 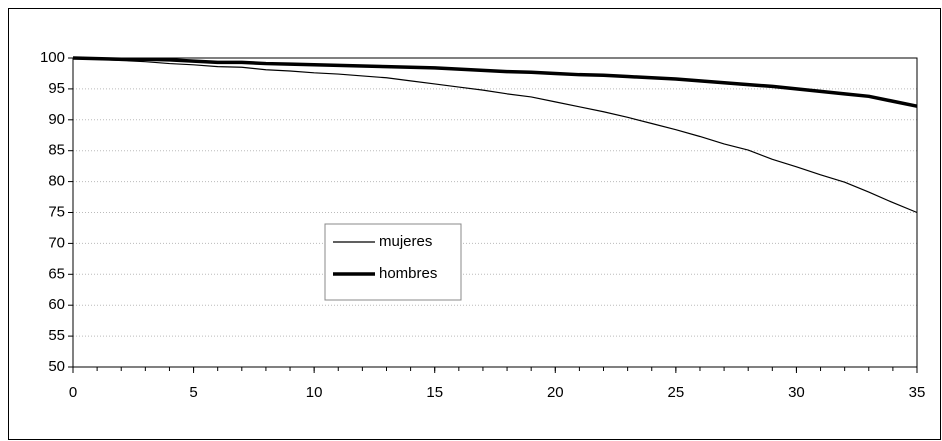 What do you see at coordinates (917, 392) in the screenshot?
I see `x-tick-label: 35` at bounding box center [917, 392].